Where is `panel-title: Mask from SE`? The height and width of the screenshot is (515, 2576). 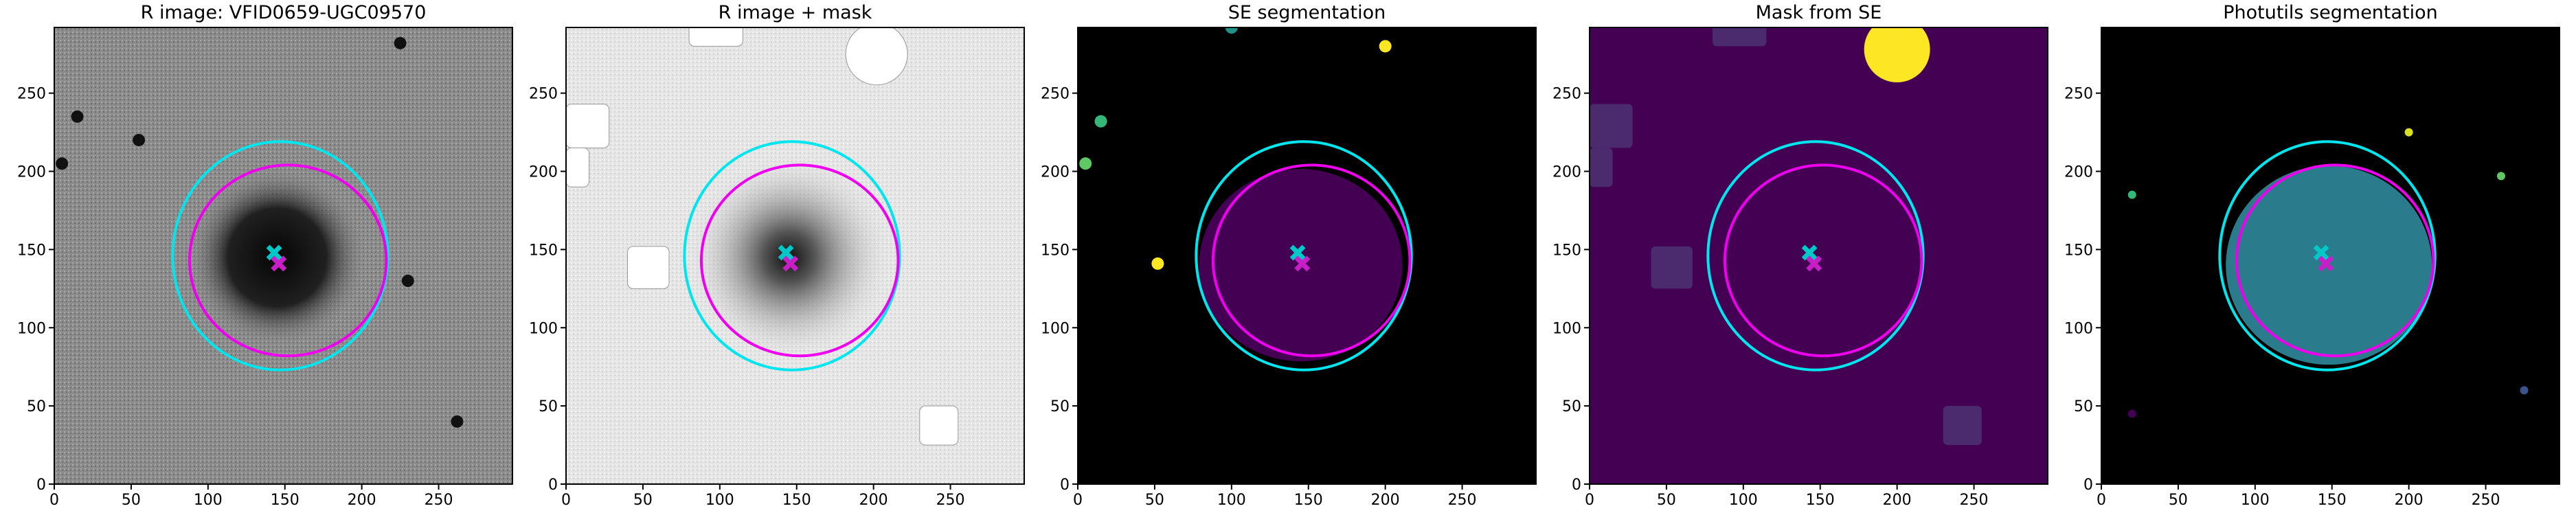 panel-title: Mask from SE is located at coordinates (1819, 12).